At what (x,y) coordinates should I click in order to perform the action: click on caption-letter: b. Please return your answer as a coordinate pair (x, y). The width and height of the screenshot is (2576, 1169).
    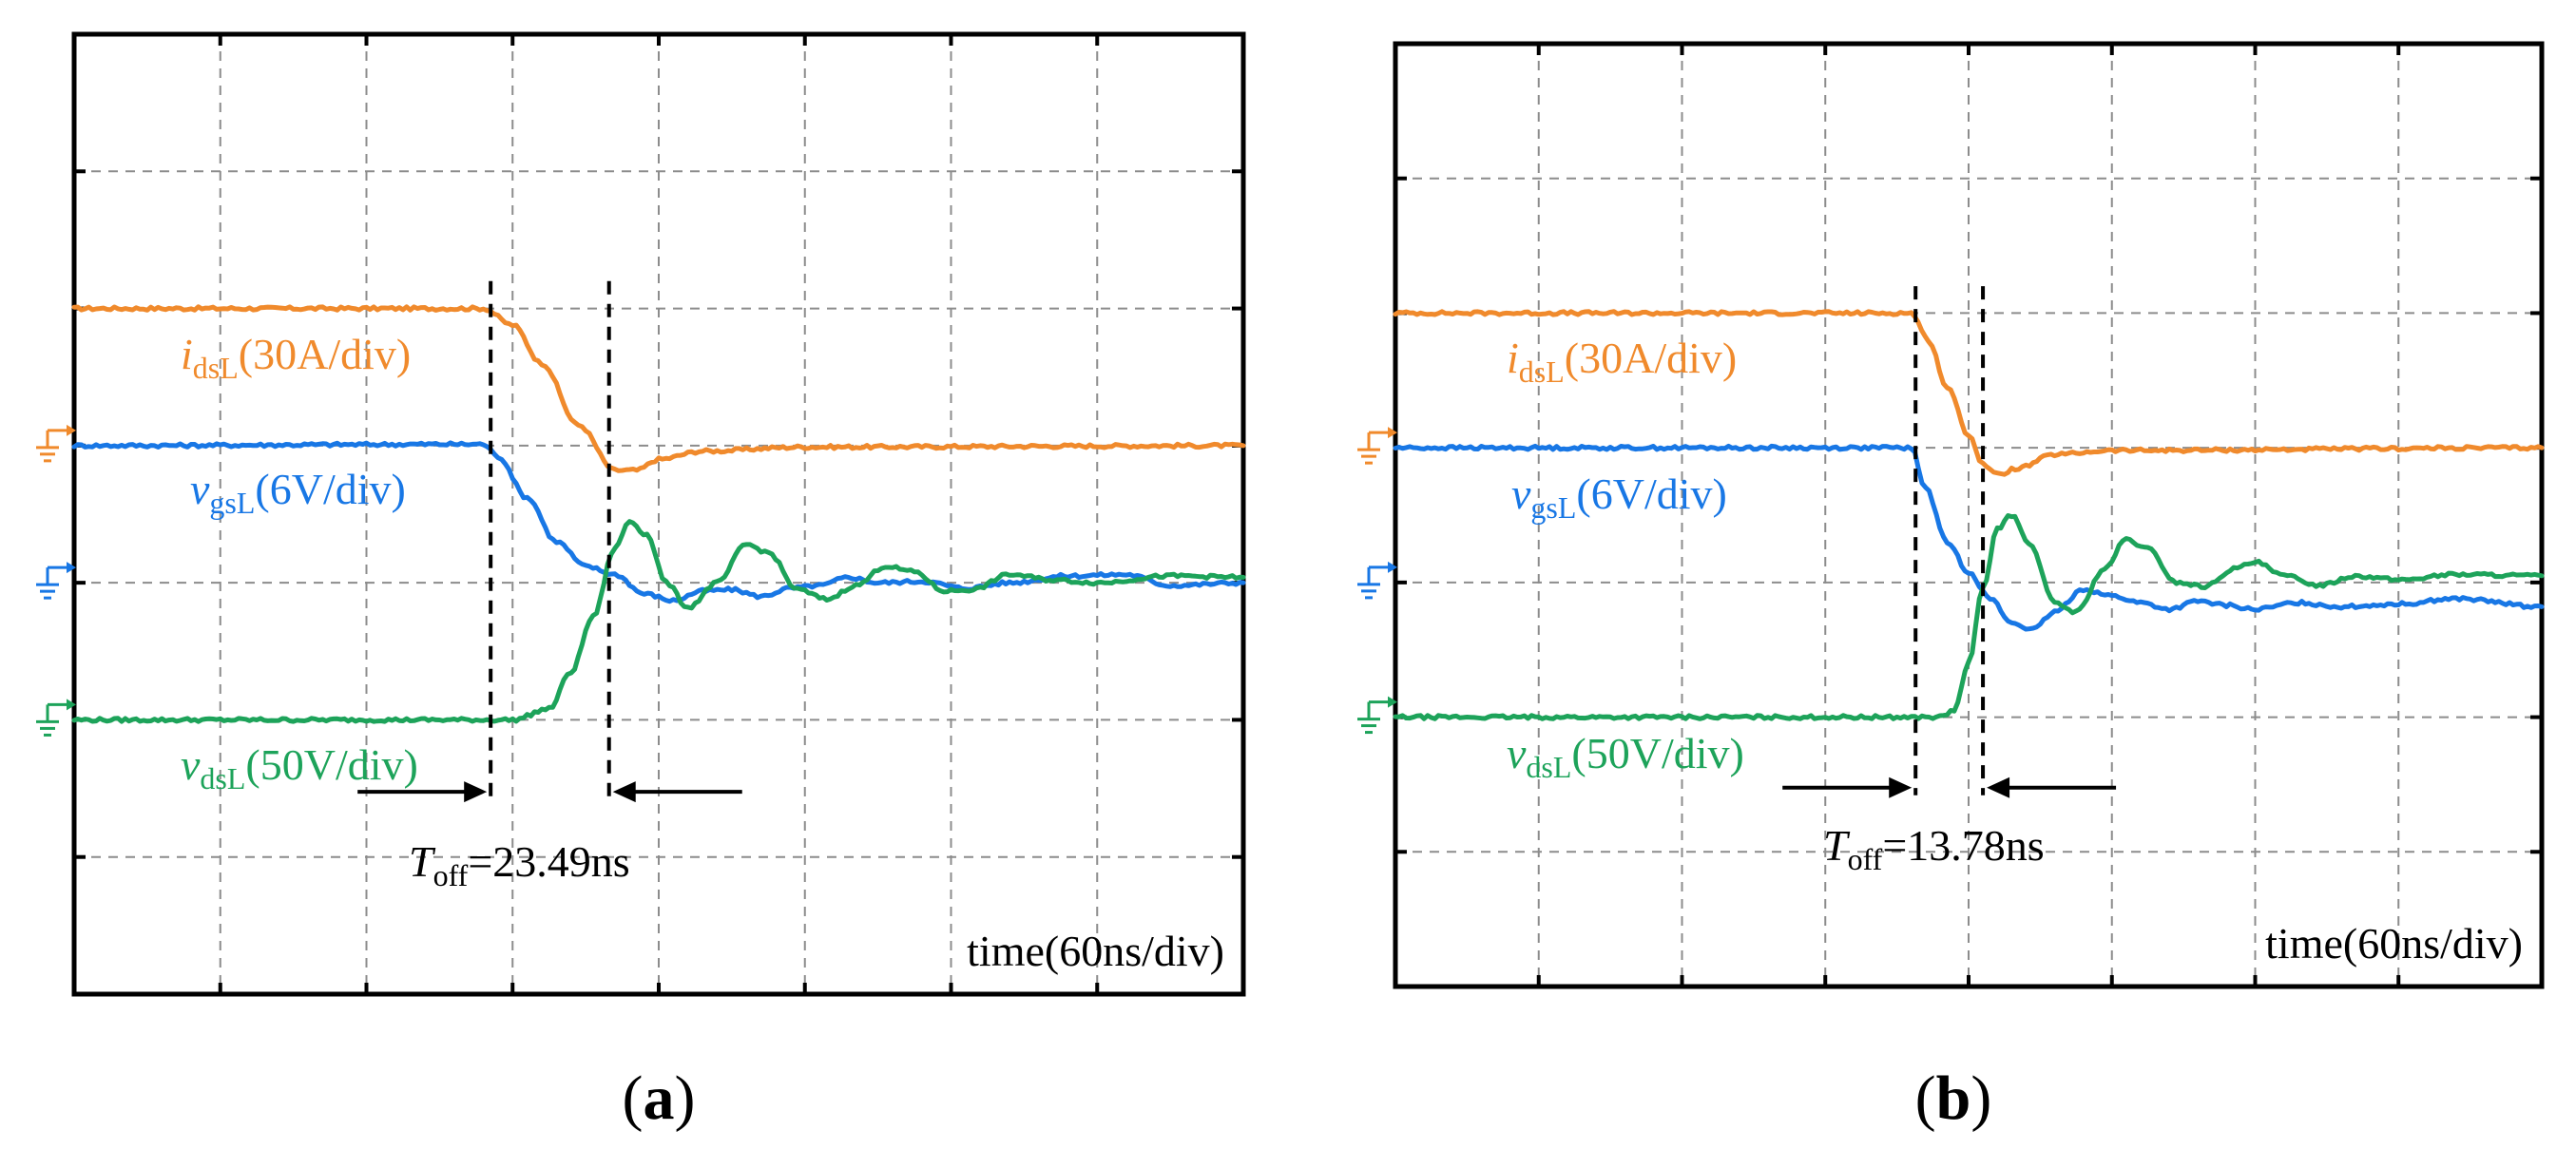
    Looking at the image, I should click on (1954, 1098).